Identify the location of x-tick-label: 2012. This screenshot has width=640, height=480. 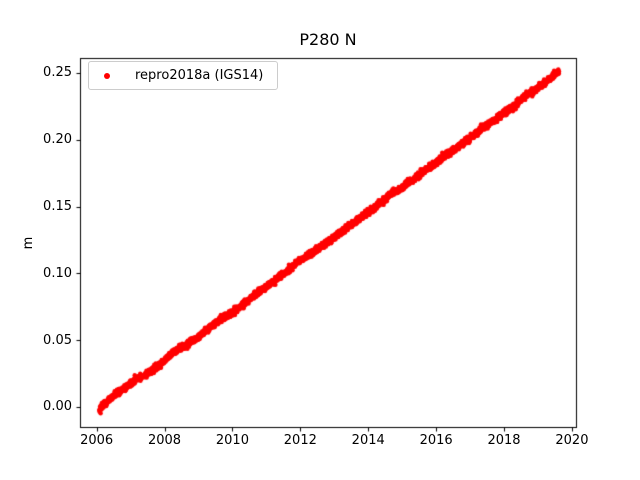
(300, 440).